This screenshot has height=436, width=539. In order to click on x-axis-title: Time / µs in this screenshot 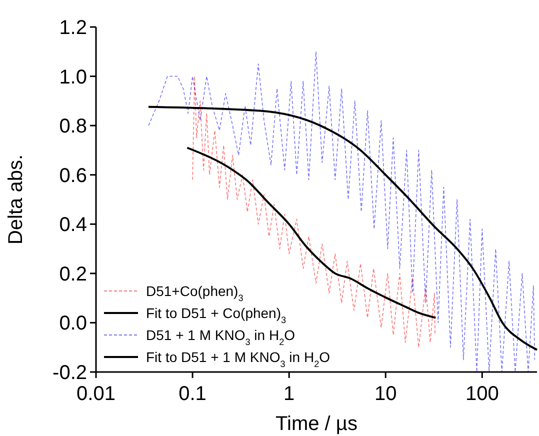, I will do `click(317, 424)`.